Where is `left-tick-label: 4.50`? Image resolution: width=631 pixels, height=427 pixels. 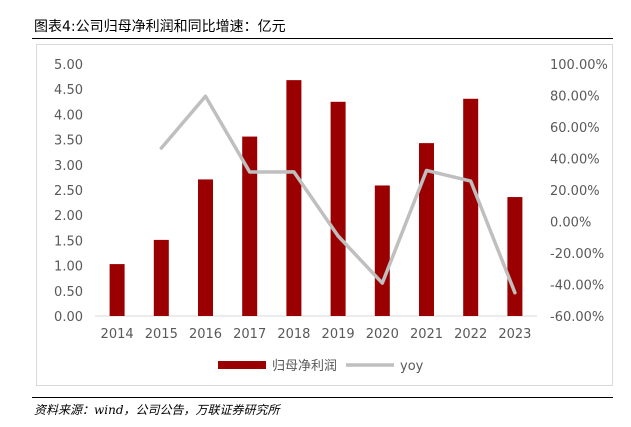 left-tick-label: 4.50 is located at coordinates (68, 90).